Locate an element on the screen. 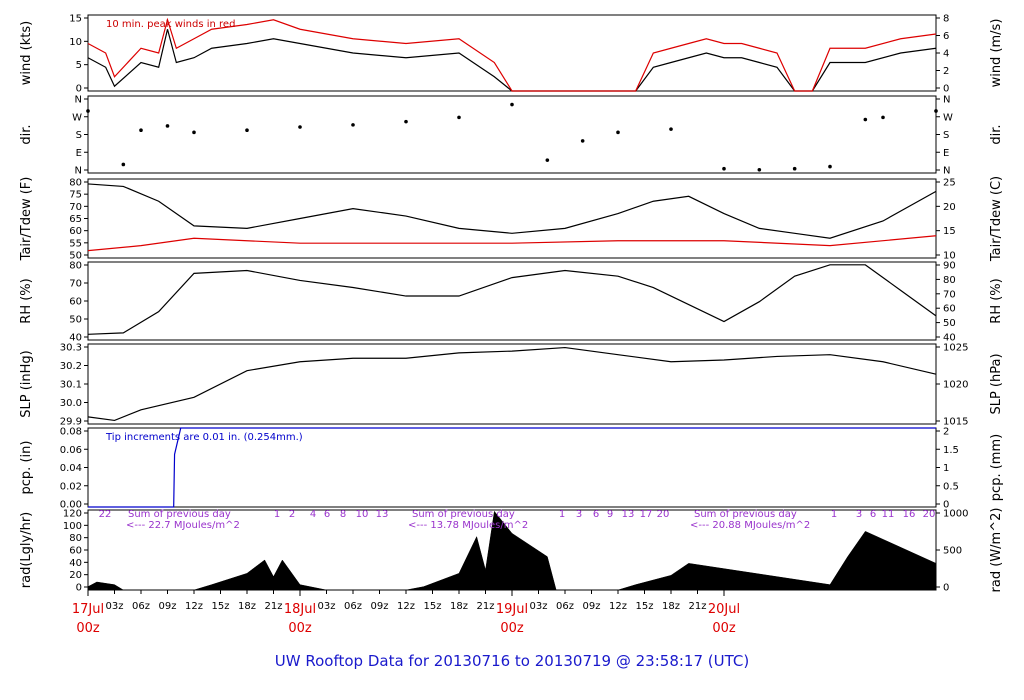 This screenshot has width=1024, height=700. rh-frame is located at coordinates (512, 301).